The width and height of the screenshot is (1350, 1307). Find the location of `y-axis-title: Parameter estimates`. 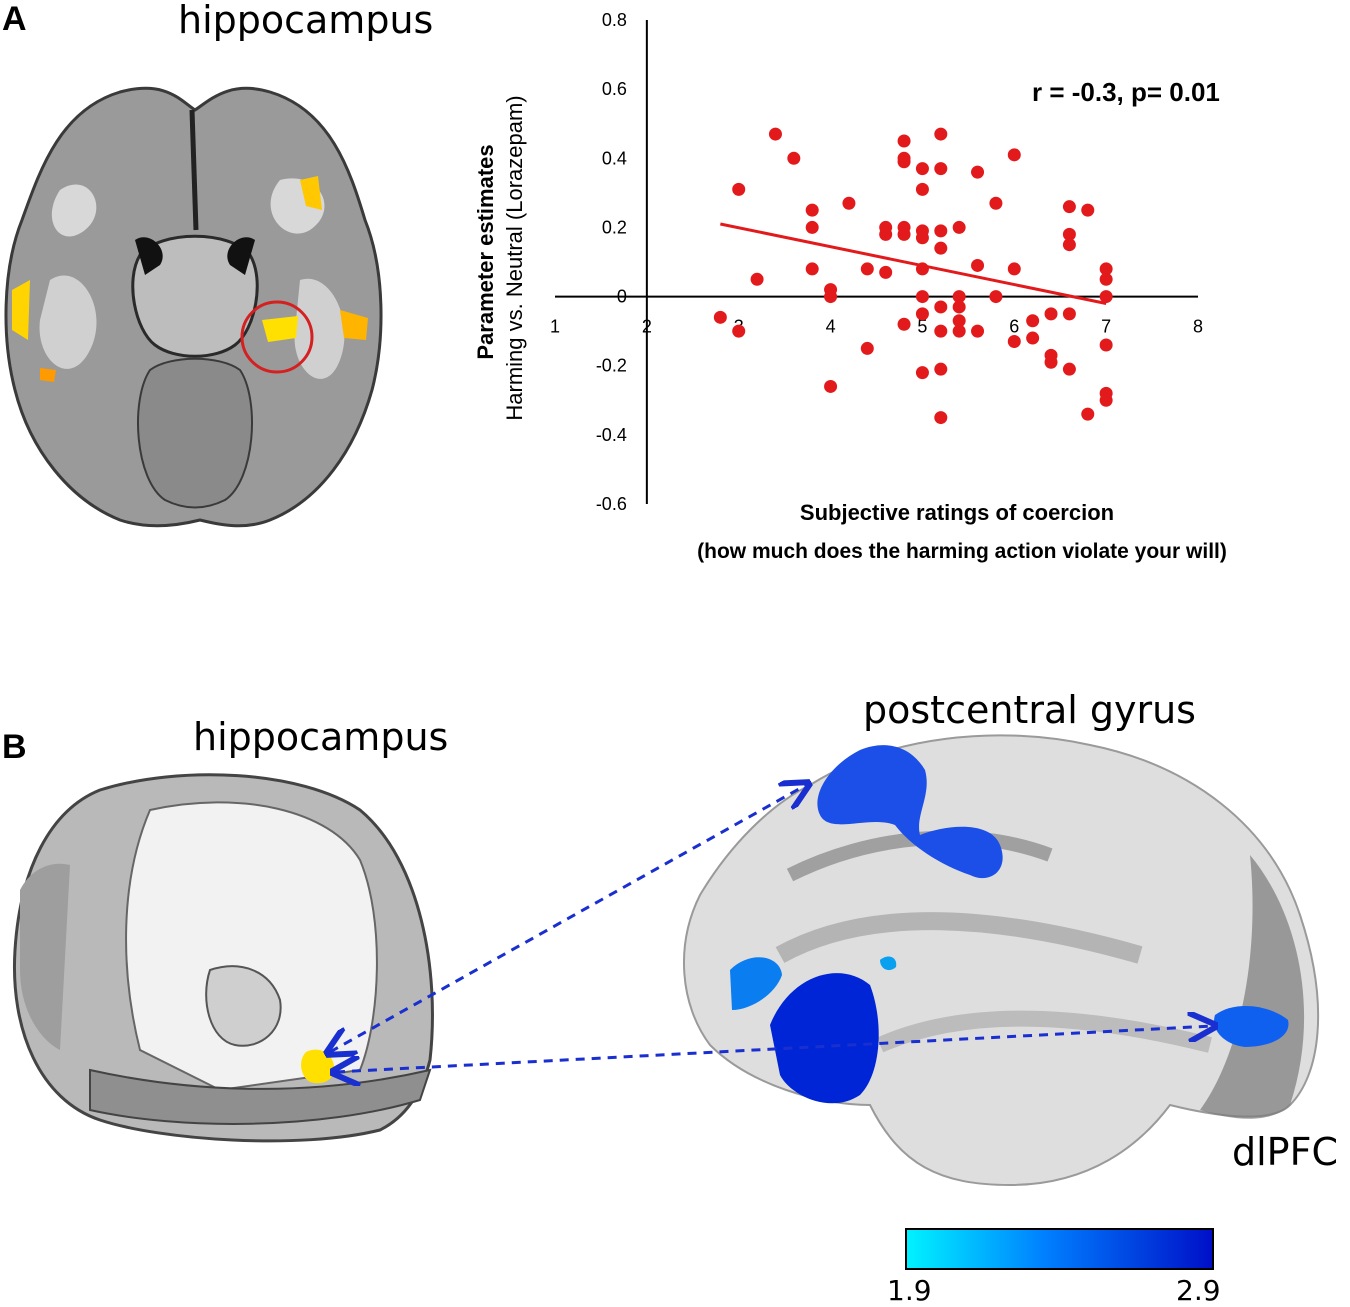

y-axis-title: Parameter estimates is located at coordinates (485, 251).